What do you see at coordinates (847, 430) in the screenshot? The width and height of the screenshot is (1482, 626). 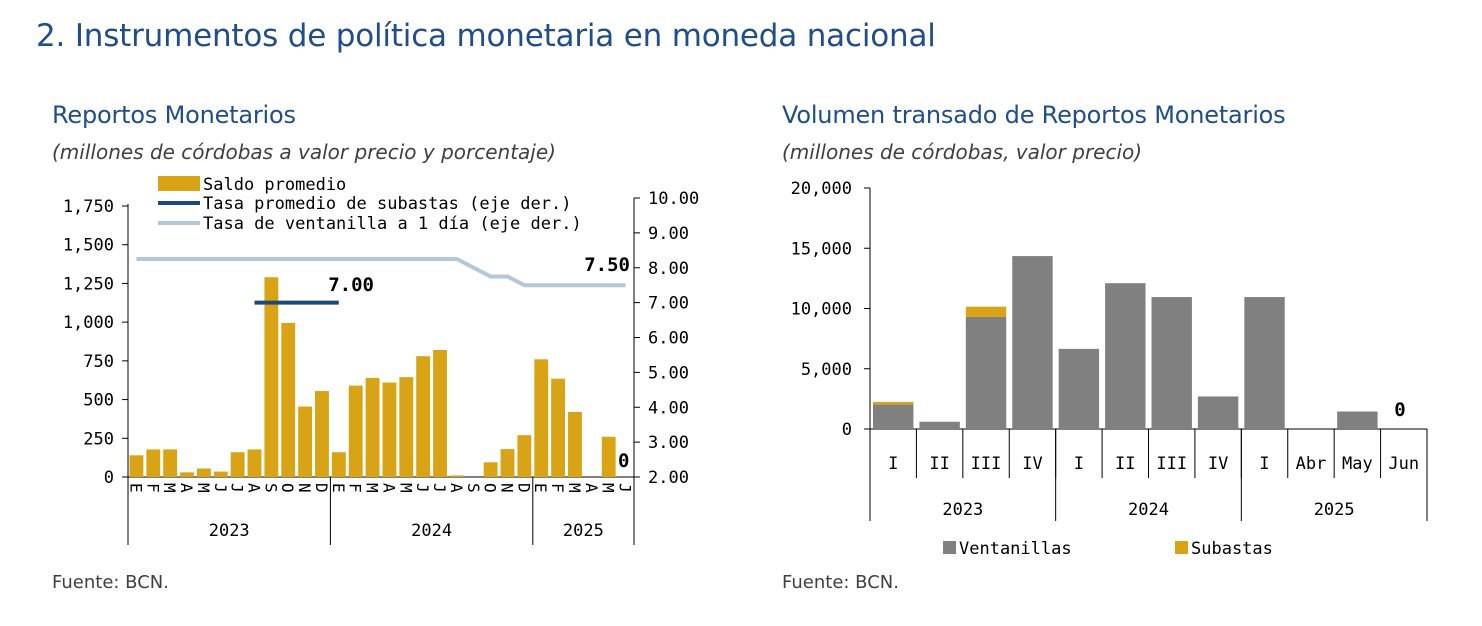 I see `y-tick-label: 0` at bounding box center [847, 430].